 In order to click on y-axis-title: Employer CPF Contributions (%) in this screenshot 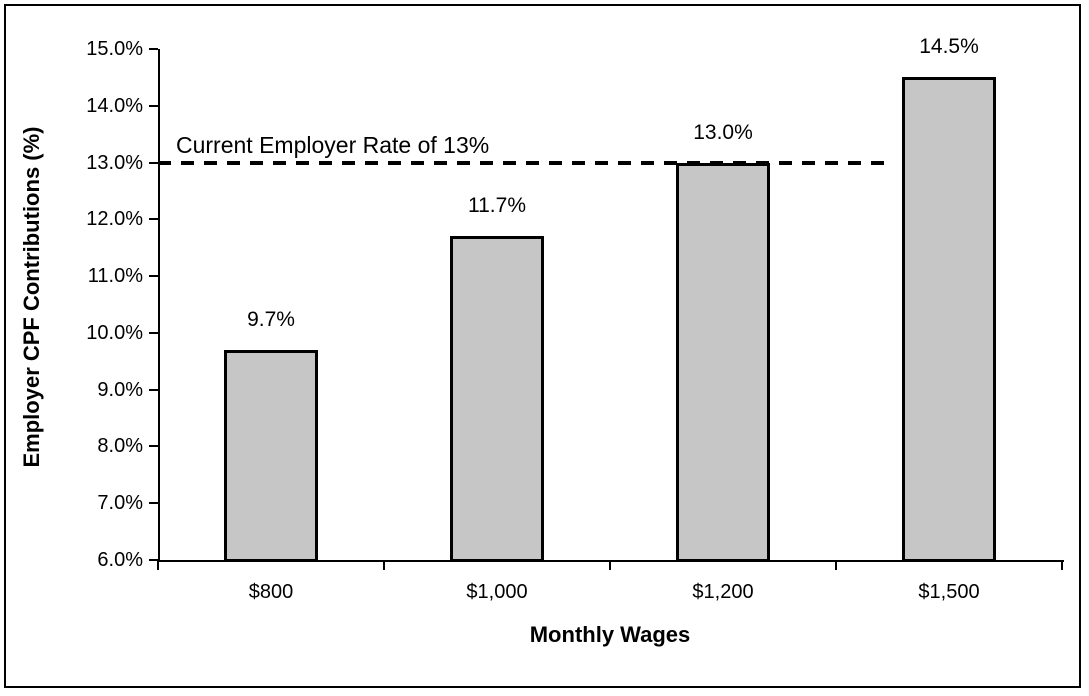, I will do `click(31, 296)`.